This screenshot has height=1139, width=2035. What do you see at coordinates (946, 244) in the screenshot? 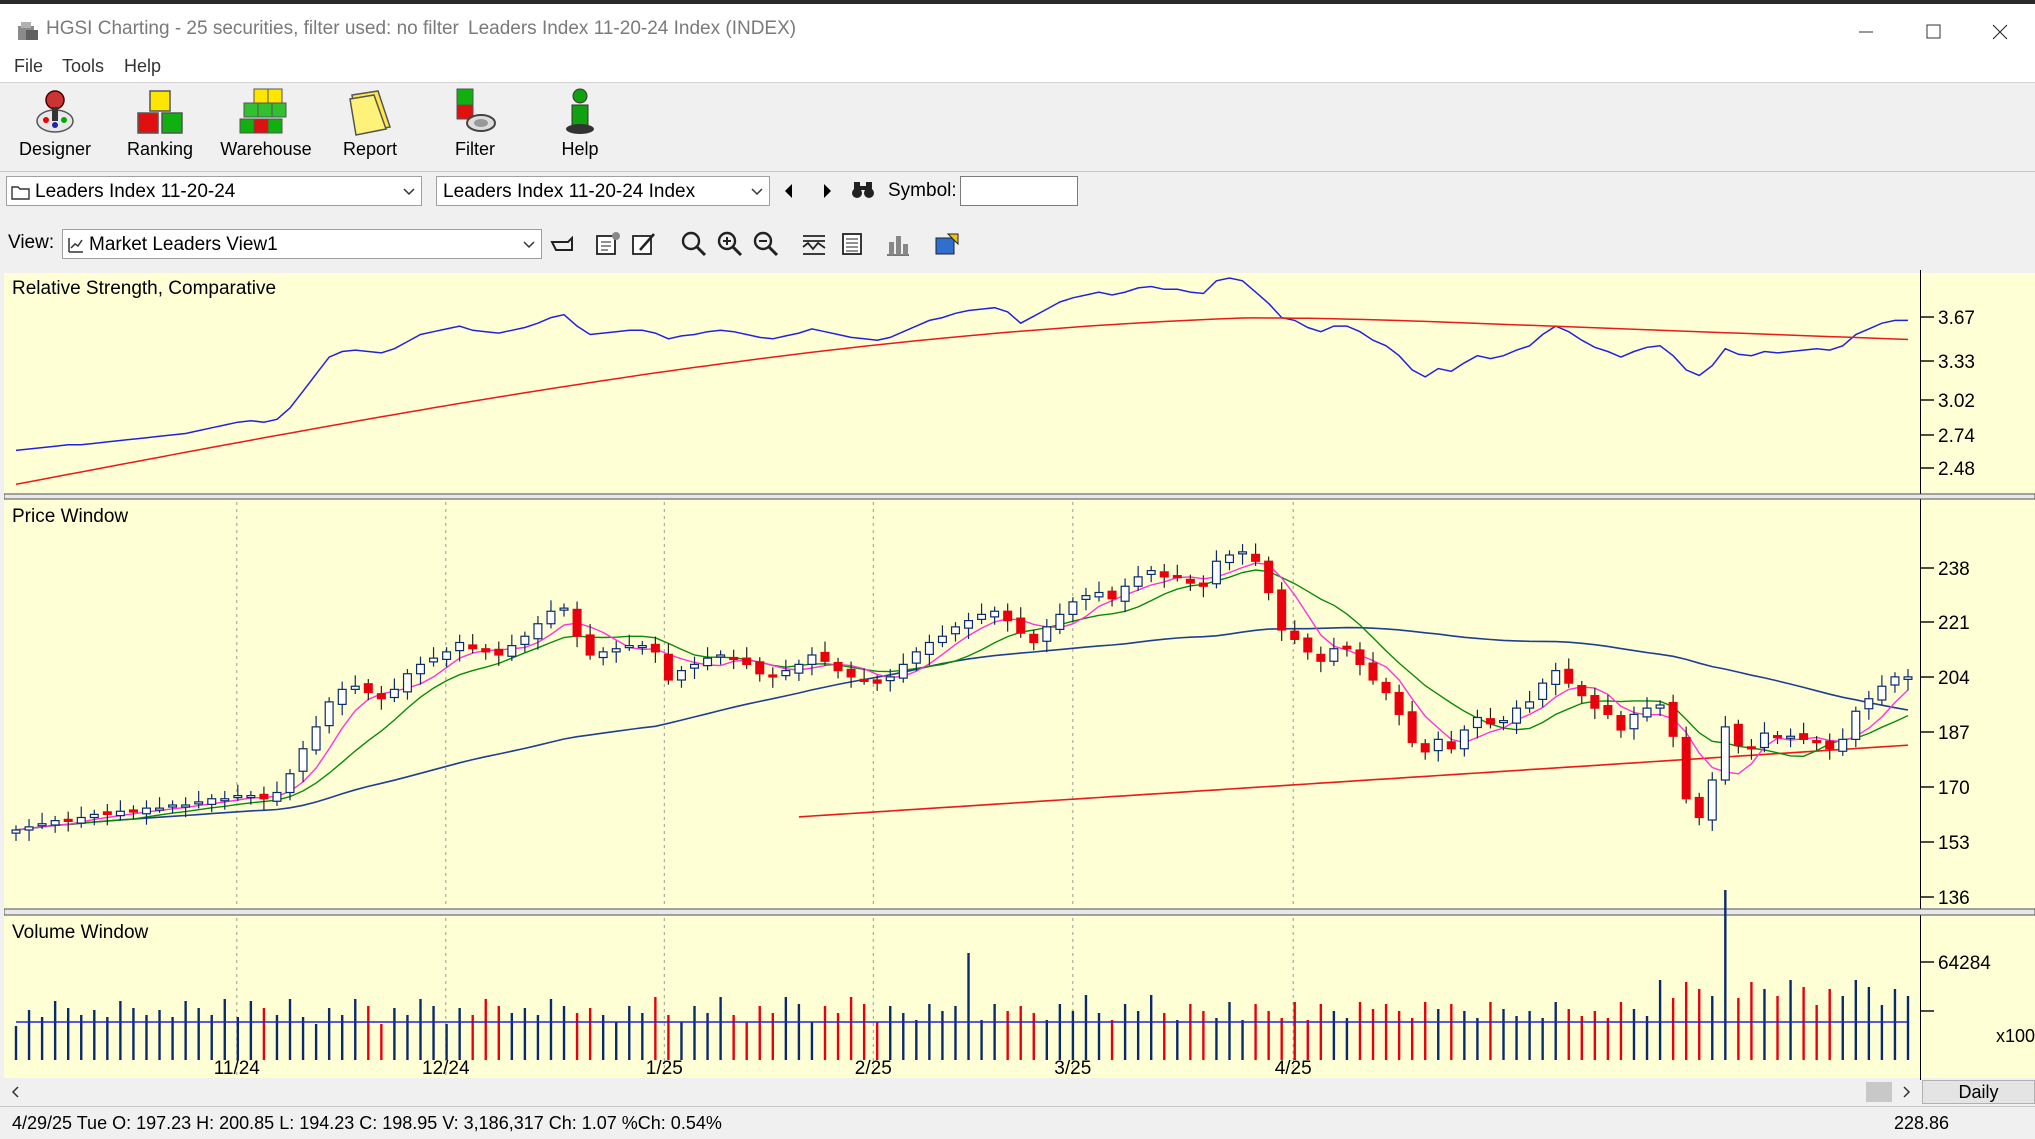
I see `export-image-icon` at bounding box center [946, 244].